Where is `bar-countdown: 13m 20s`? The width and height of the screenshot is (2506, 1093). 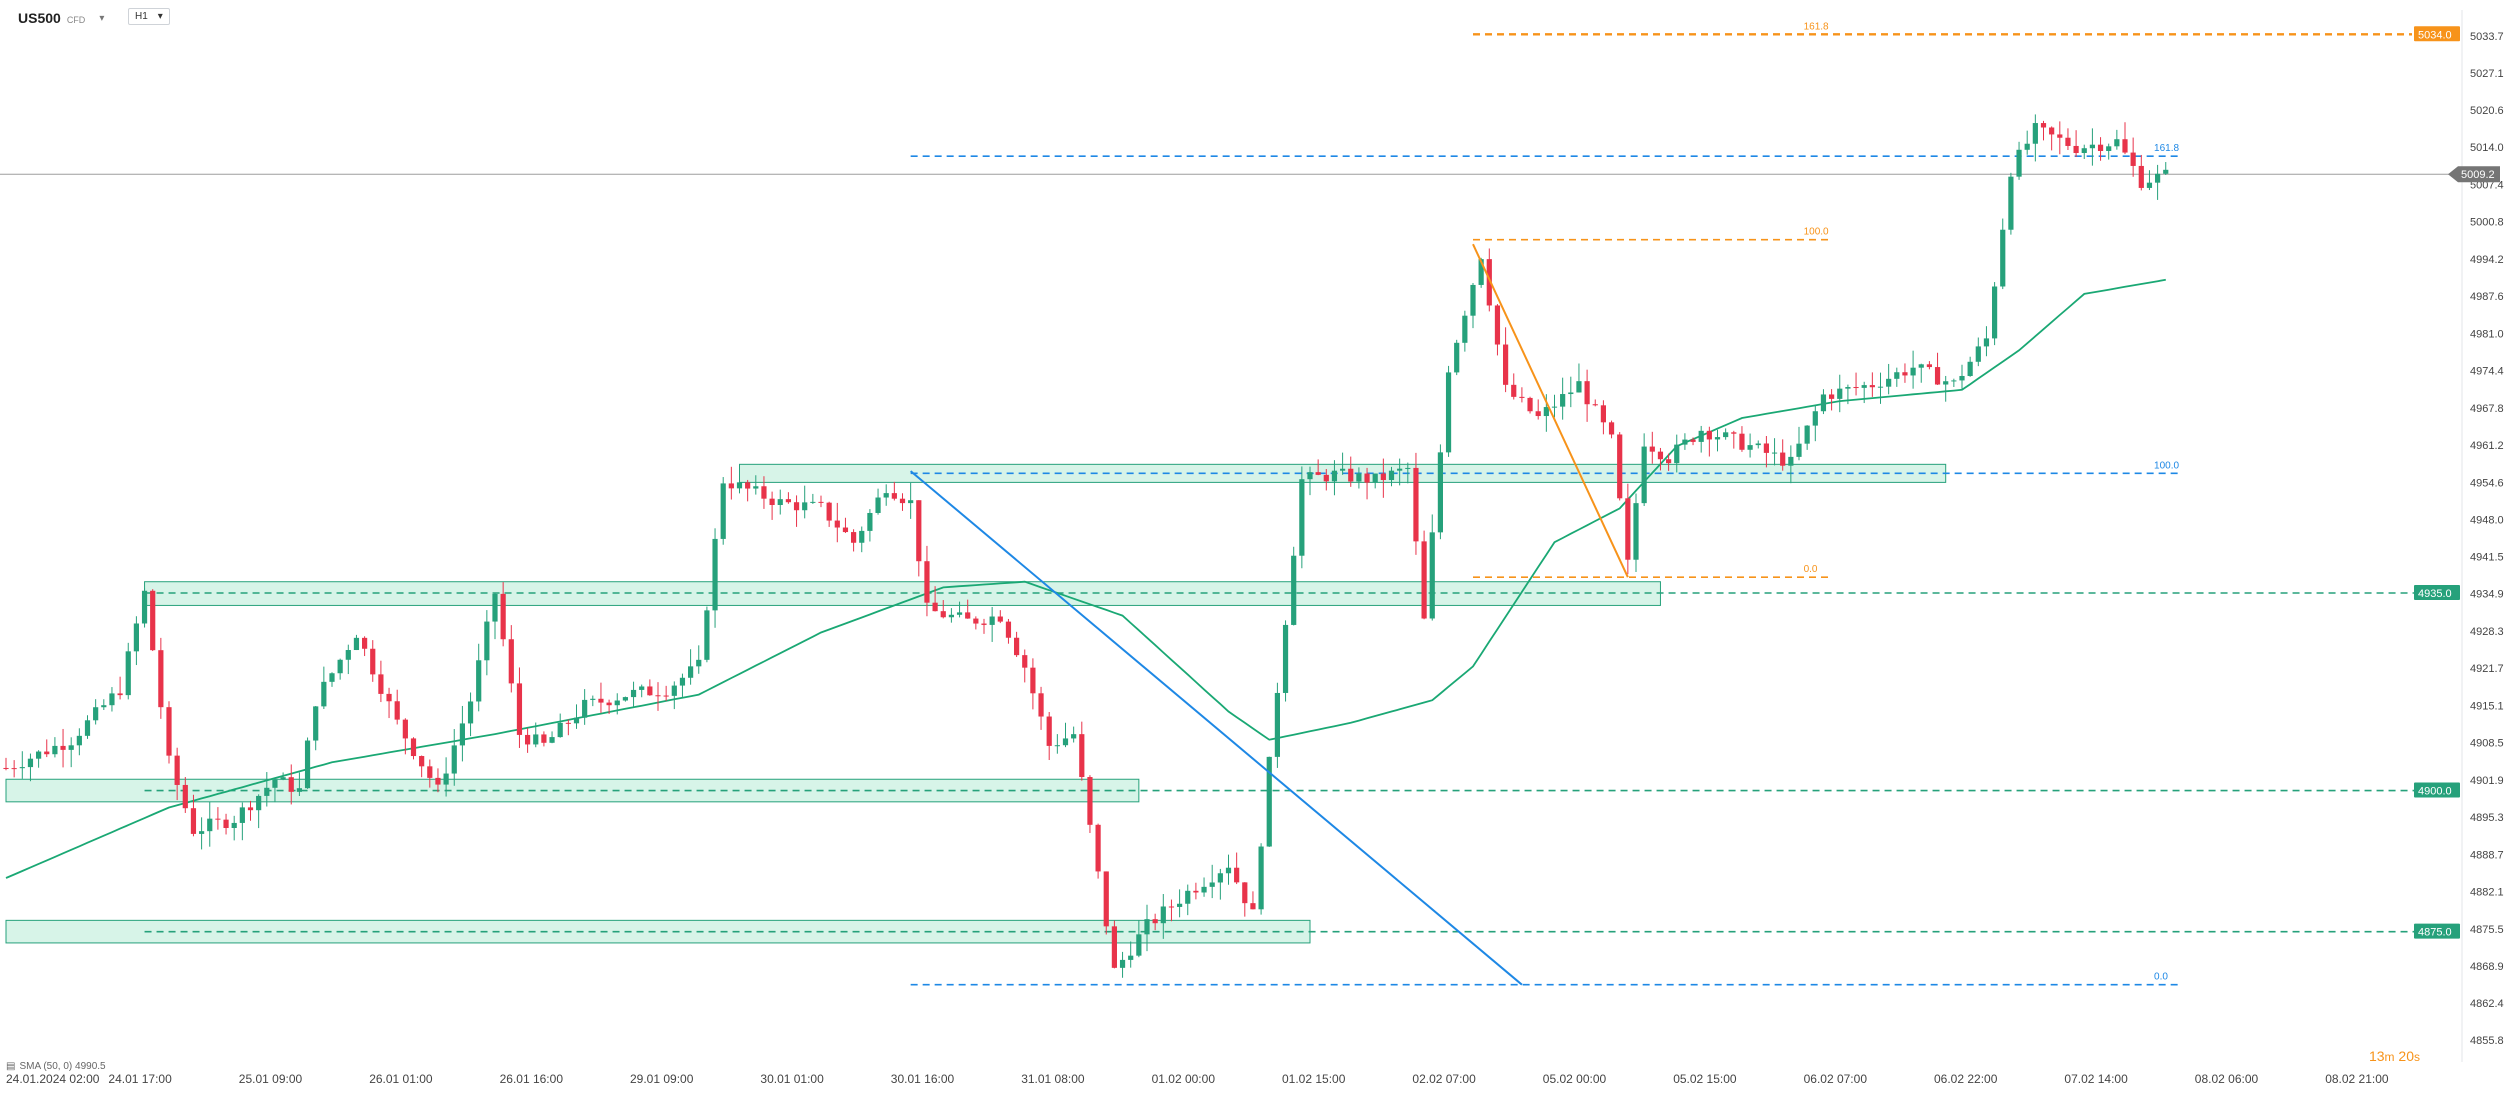
bar-countdown: 13m 20s is located at coordinates (2394, 1056).